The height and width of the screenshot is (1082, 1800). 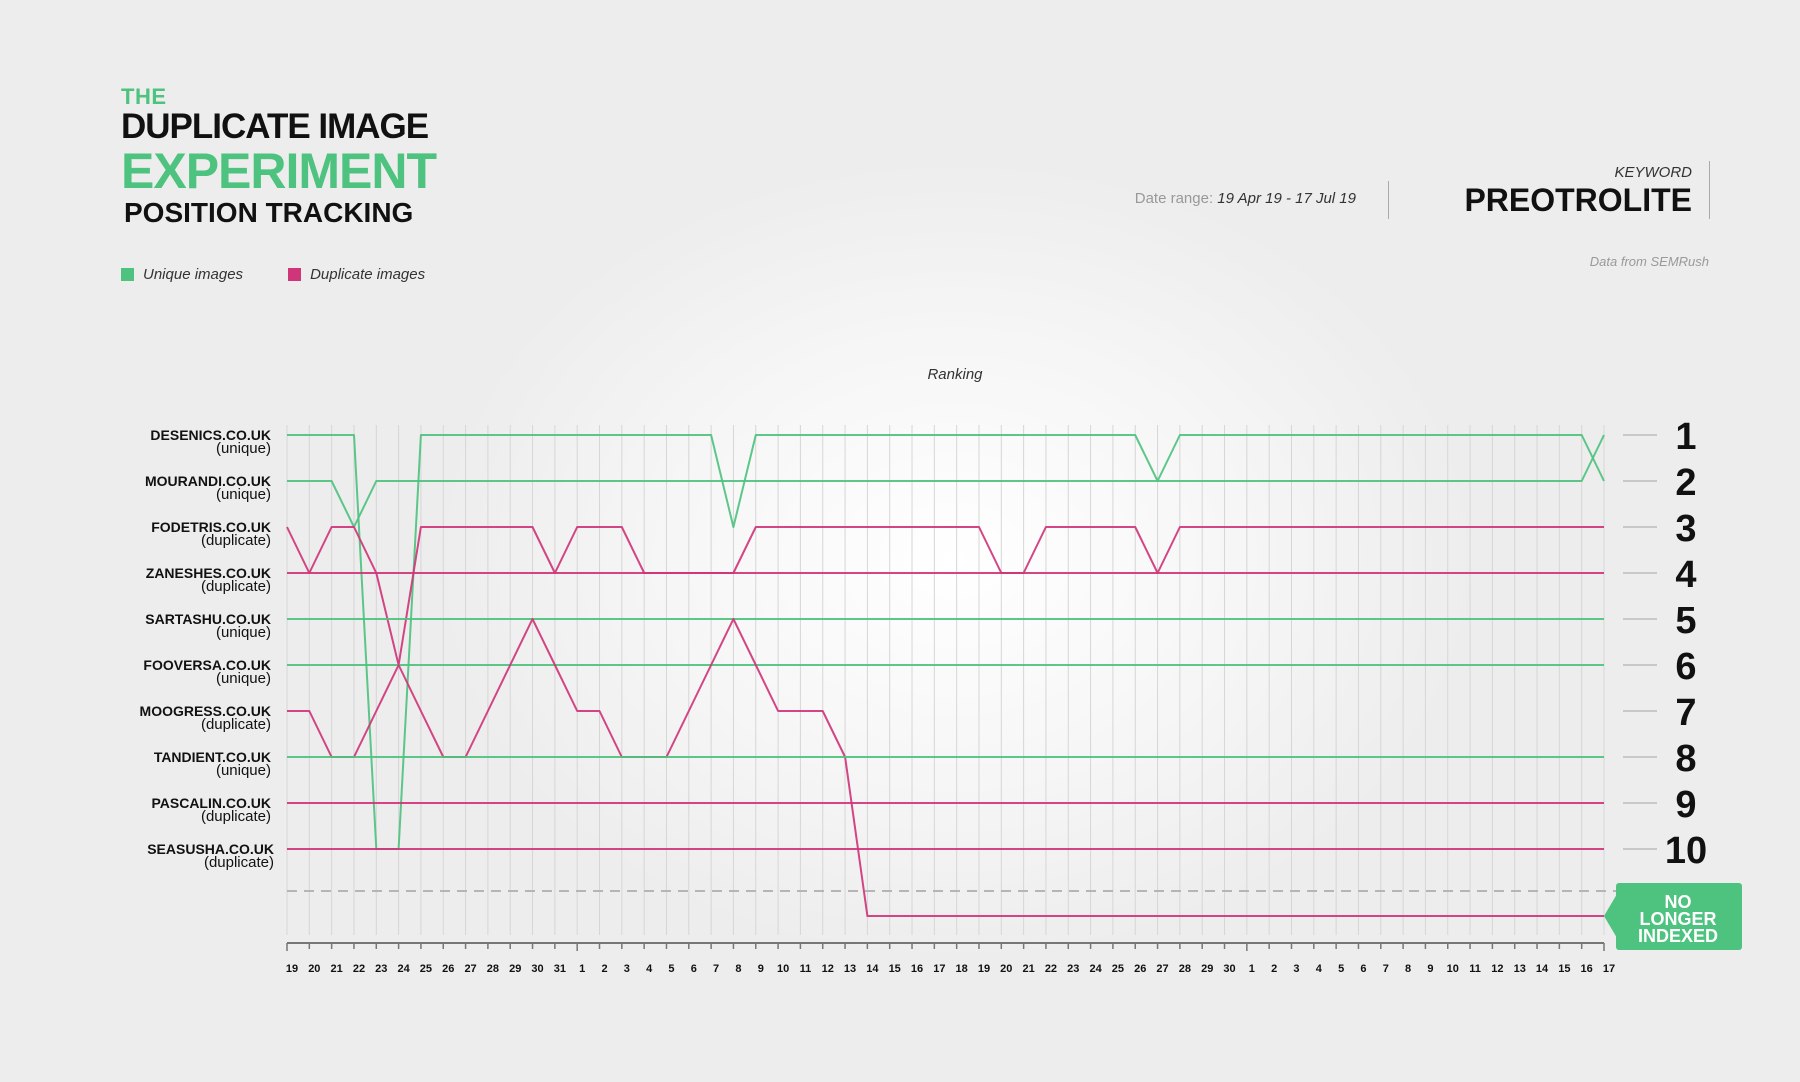 I want to click on badge-text: NO, so click(x=1678, y=902).